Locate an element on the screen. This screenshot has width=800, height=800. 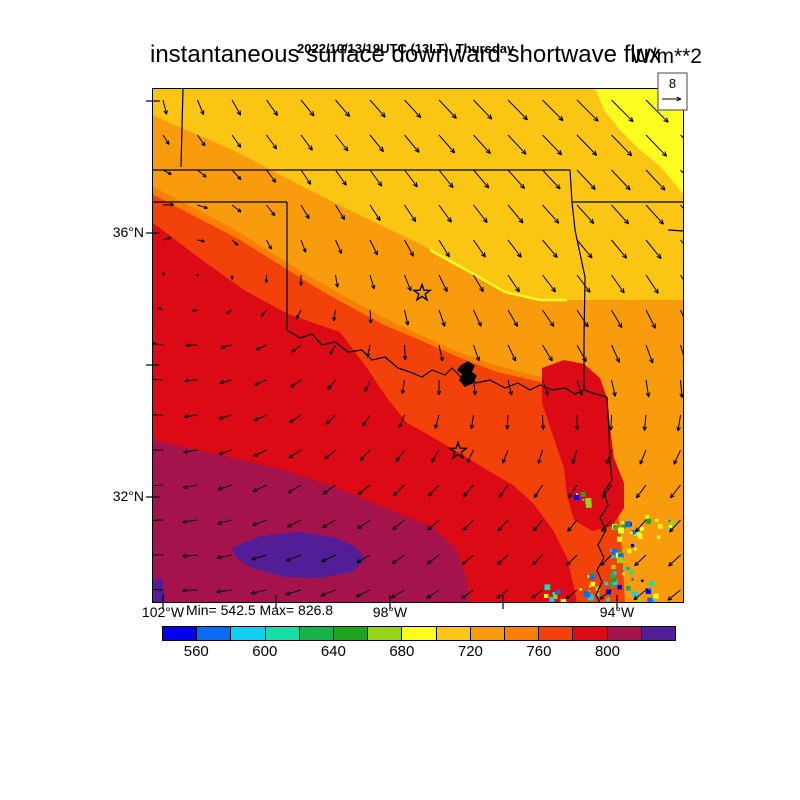
wind-ref-value: 8 is located at coordinates (672, 83).